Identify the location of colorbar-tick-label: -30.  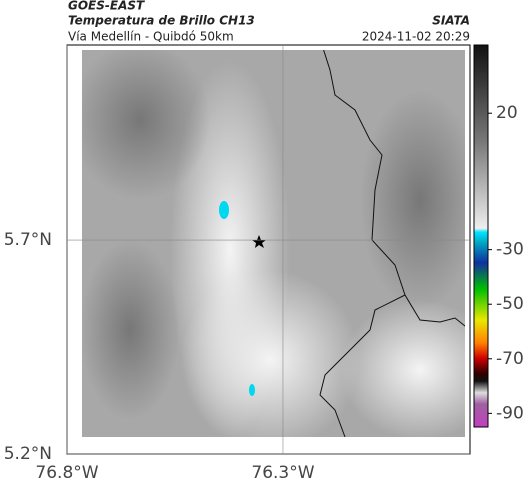
(510, 250).